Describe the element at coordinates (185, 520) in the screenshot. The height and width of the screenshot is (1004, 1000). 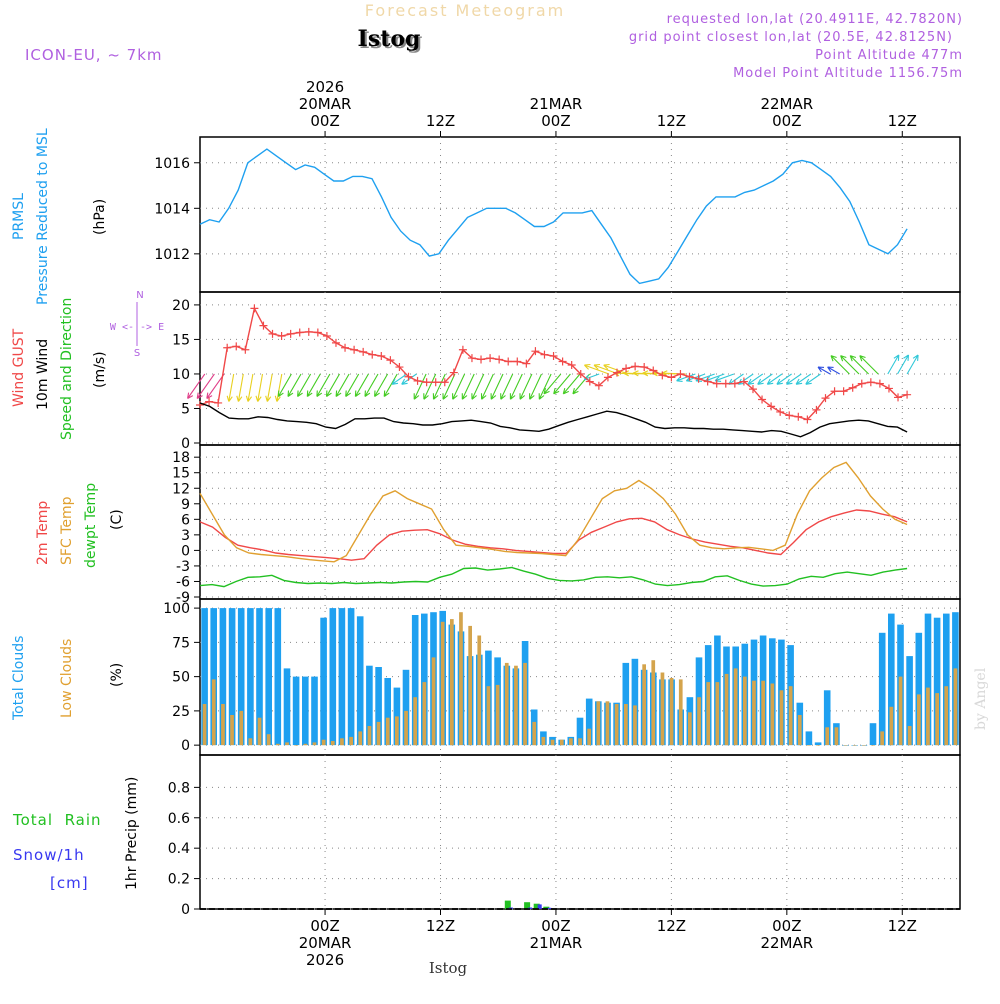
I see `temperature-ytick-label-5: 6` at that location.